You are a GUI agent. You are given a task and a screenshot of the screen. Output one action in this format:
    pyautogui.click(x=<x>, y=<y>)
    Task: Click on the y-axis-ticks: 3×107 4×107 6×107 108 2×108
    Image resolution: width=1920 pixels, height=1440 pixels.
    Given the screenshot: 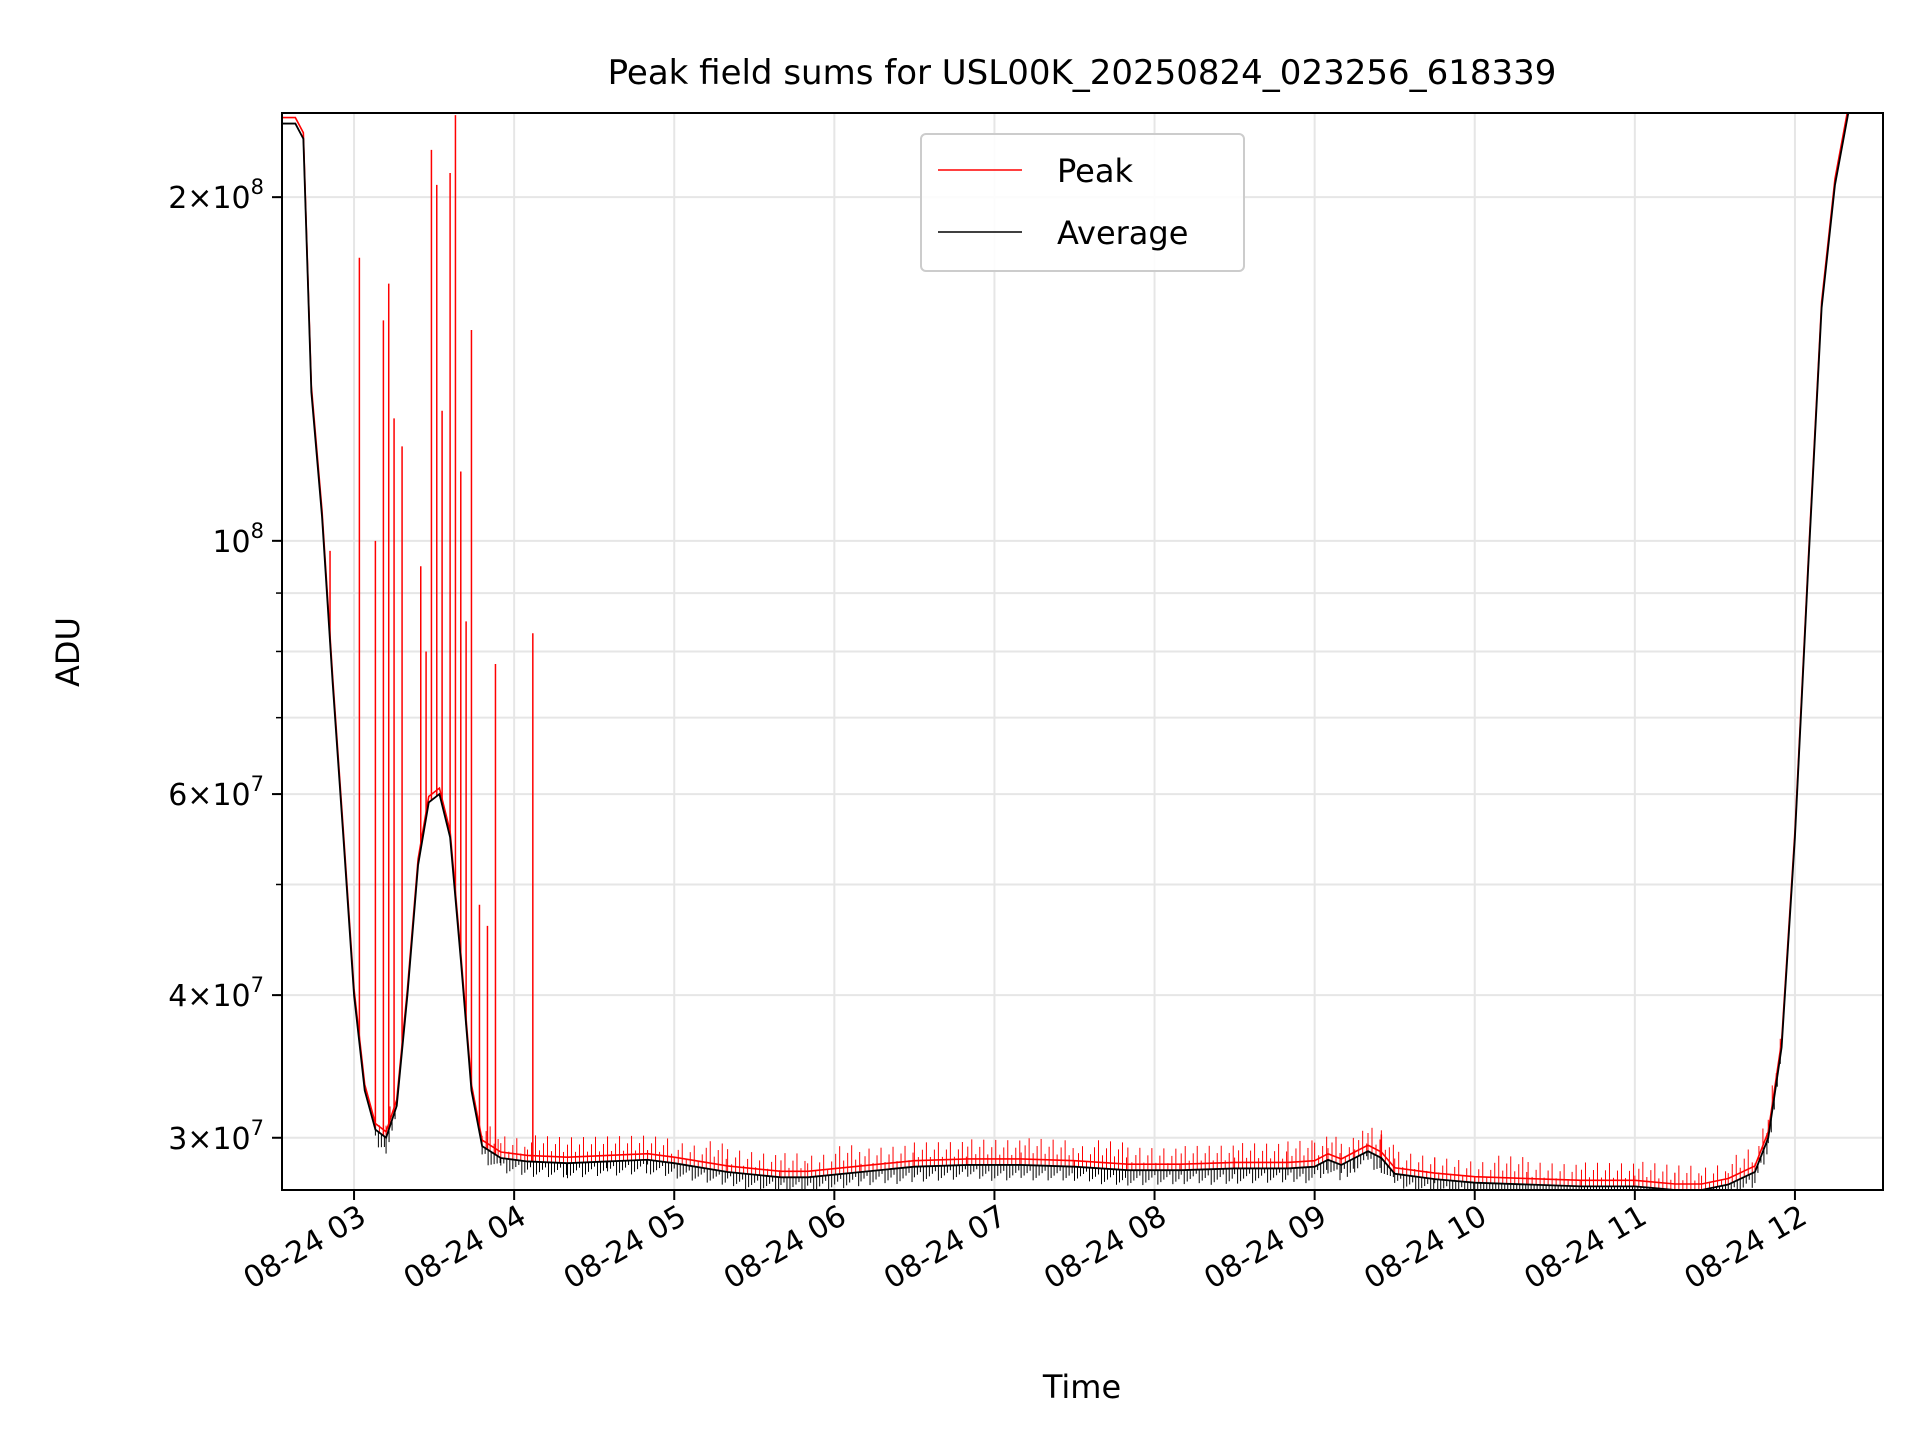 What is the action you would take?
    pyautogui.click(x=225, y=666)
    